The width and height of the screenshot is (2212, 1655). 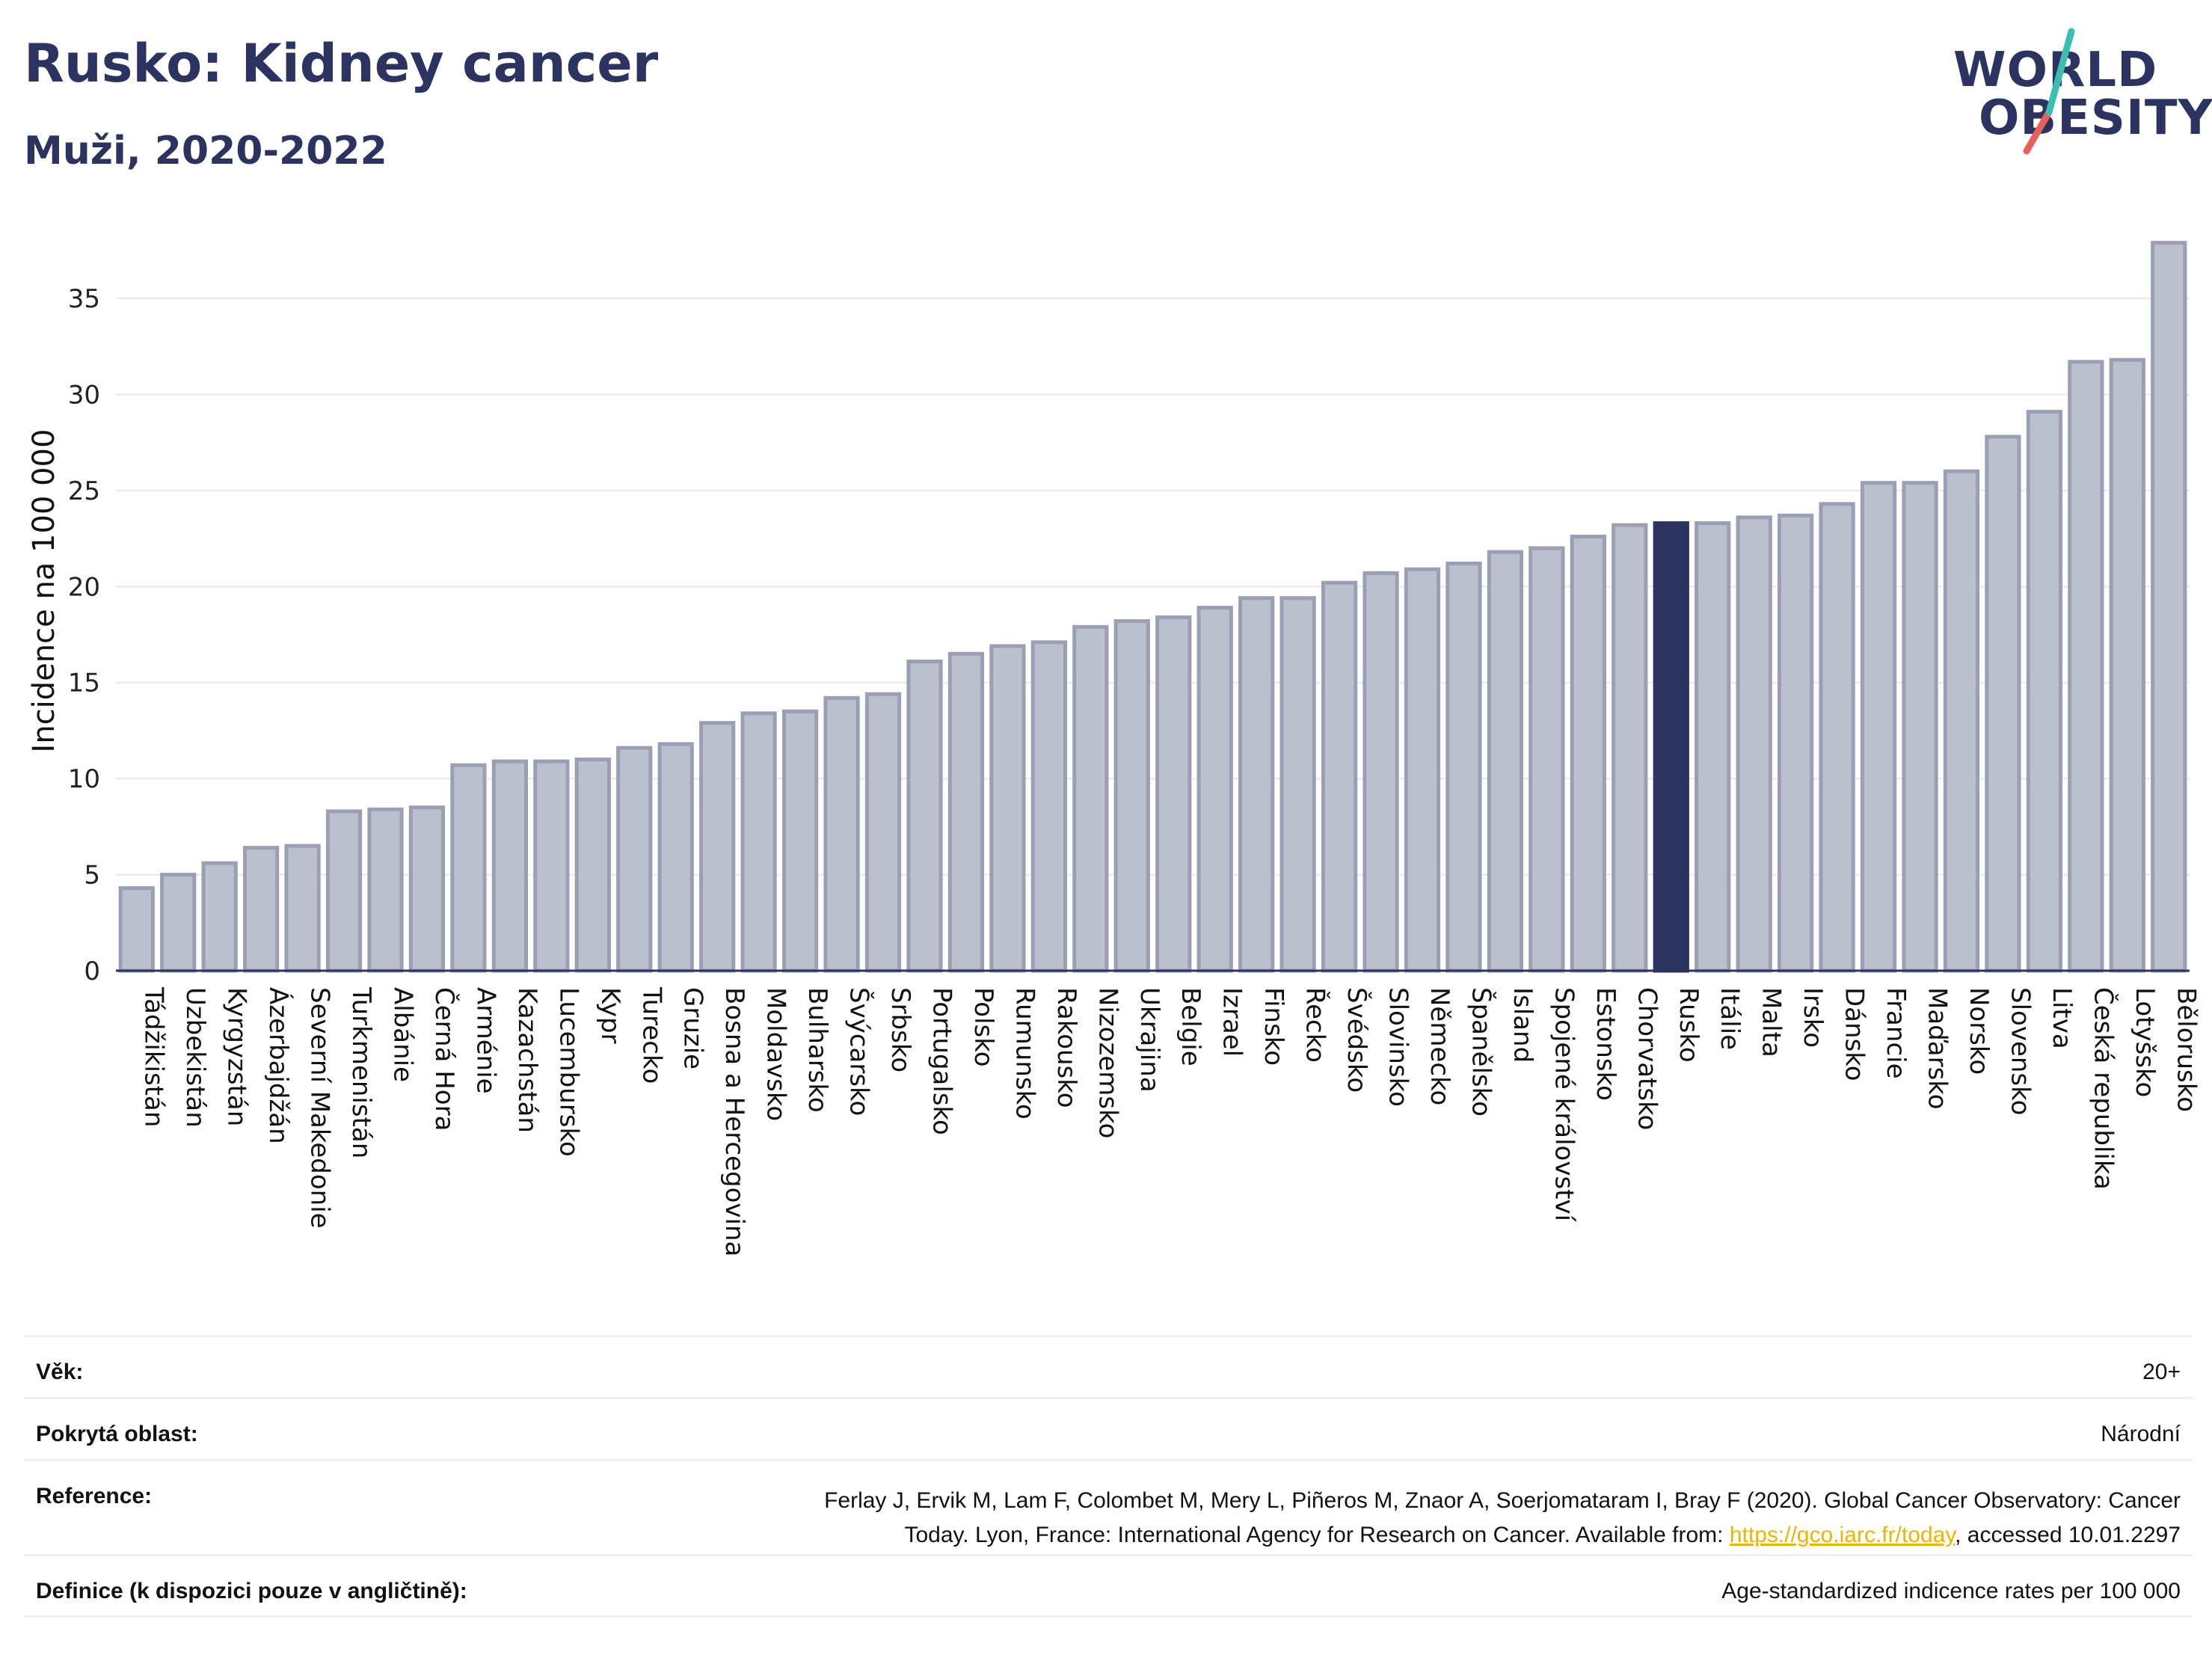 What do you see at coordinates (344, 891) in the screenshot?
I see `bar-turkmenistán` at bounding box center [344, 891].